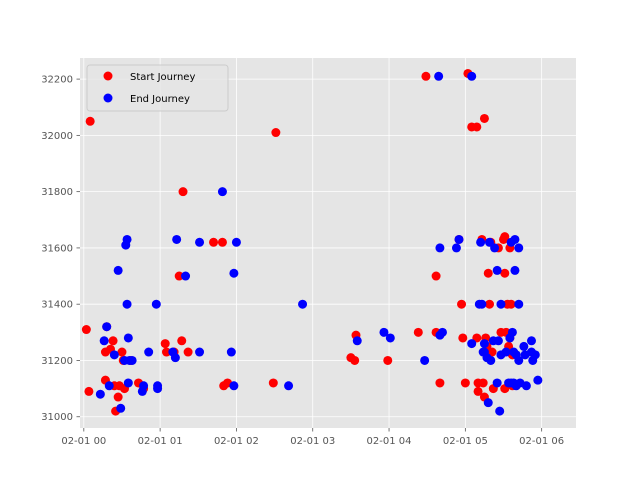 The width and height of the screenshot is (640, 480). What do you see at coordinates (108, 76) in the screenshot?
I see `legend-marker-start-journey` at bounding box center [108, 76].